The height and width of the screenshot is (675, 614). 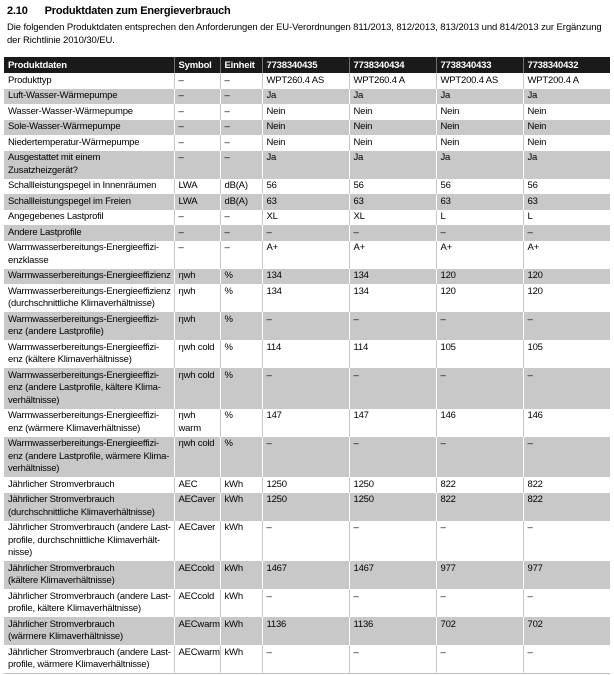 I want to click on section-title: Produktdaten zum Energieverbrauch, so click(x=137, y=11).